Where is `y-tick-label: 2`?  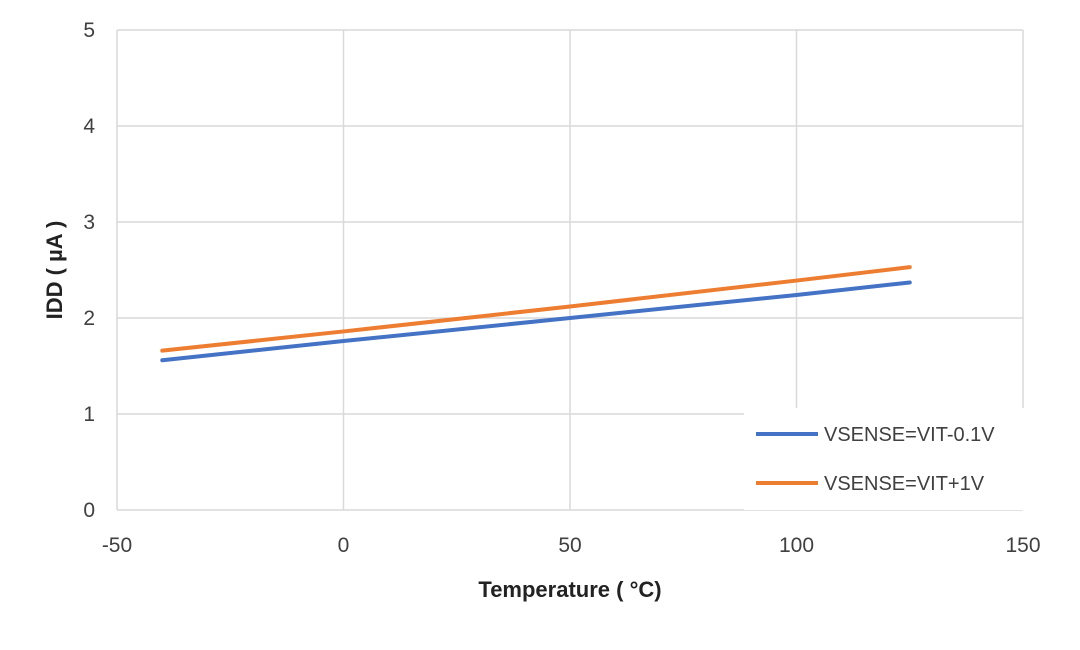
y-tick-label: 2 is located at coordinates (89, 318).